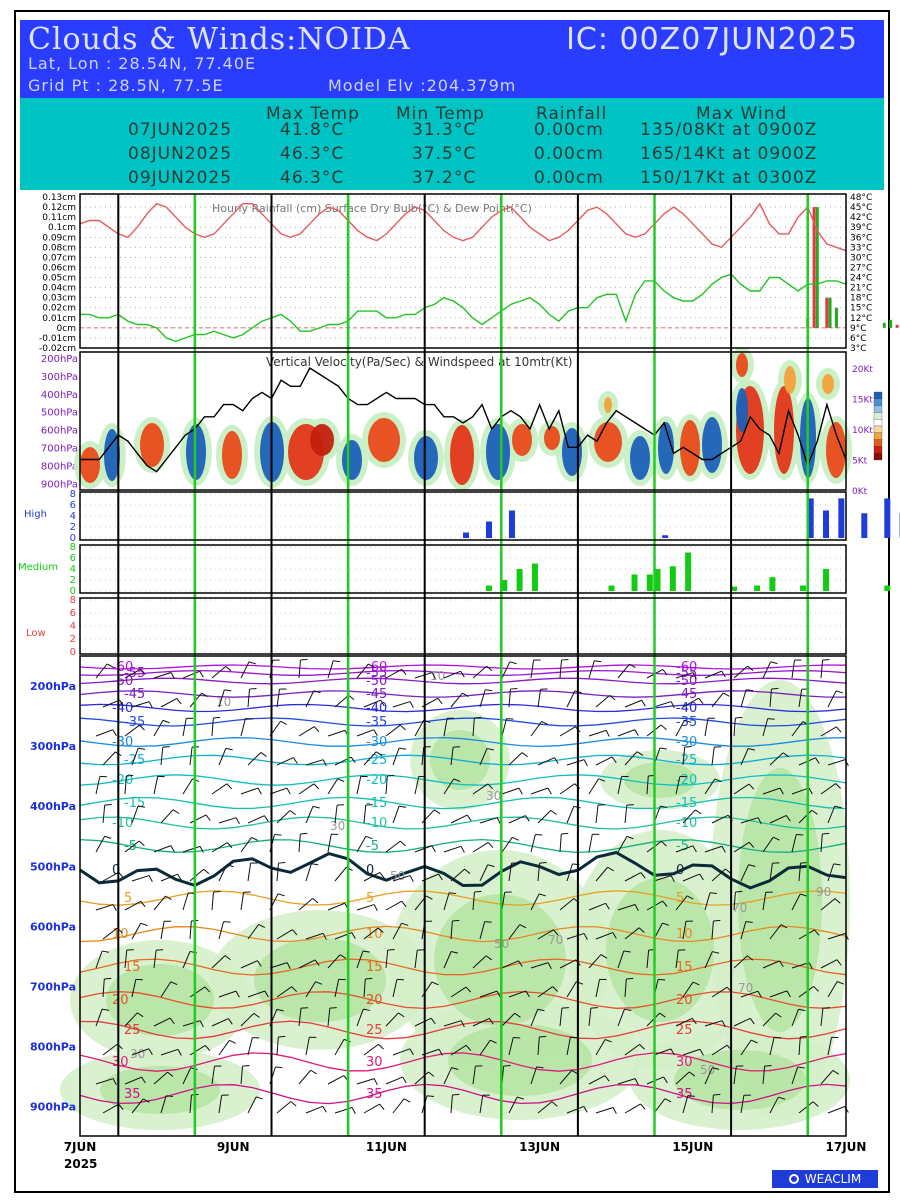 This screenshot has height=1200, width=900. Describe the element at coordinates (686, 803) in the screenshot. I see `isotherm-label: -15` at that location.